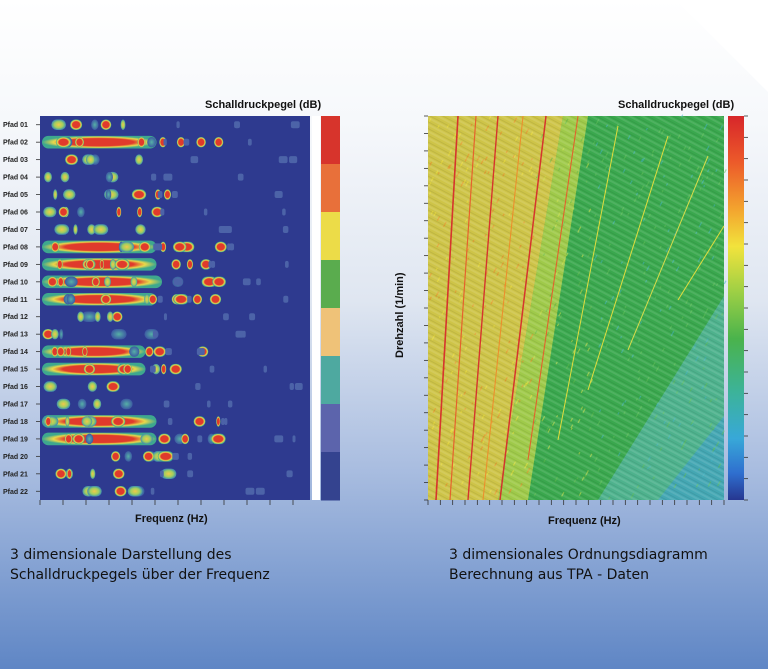 The image size is (768, 669). I want to click on right-colorbar-ticks, so click(746, 308).